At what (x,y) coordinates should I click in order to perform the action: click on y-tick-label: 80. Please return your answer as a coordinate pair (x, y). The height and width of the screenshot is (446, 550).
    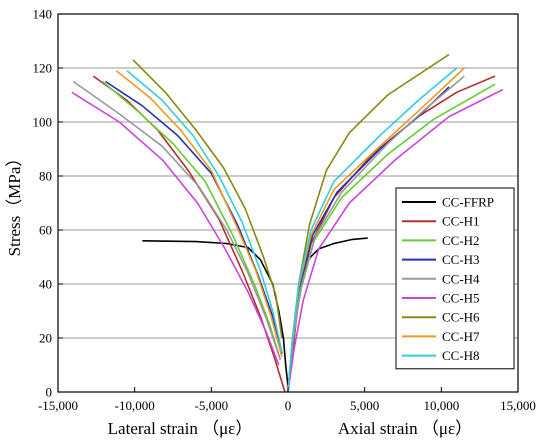
    Looking at the image, I should click on (45, 176).